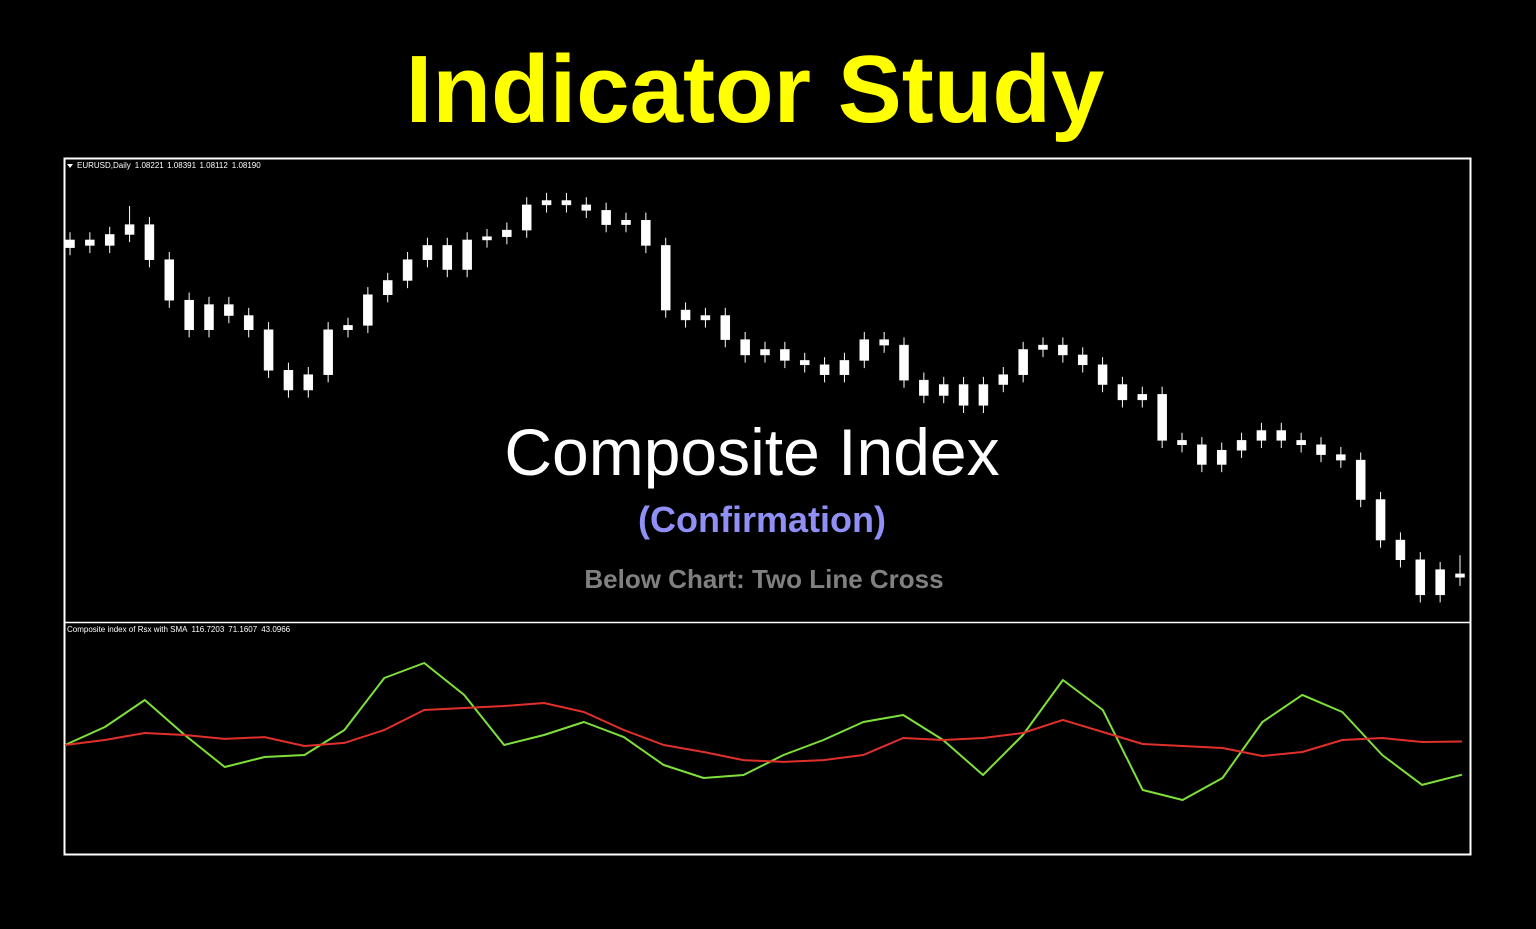  I want to click on title: Indicator Study, so click(755, 89).